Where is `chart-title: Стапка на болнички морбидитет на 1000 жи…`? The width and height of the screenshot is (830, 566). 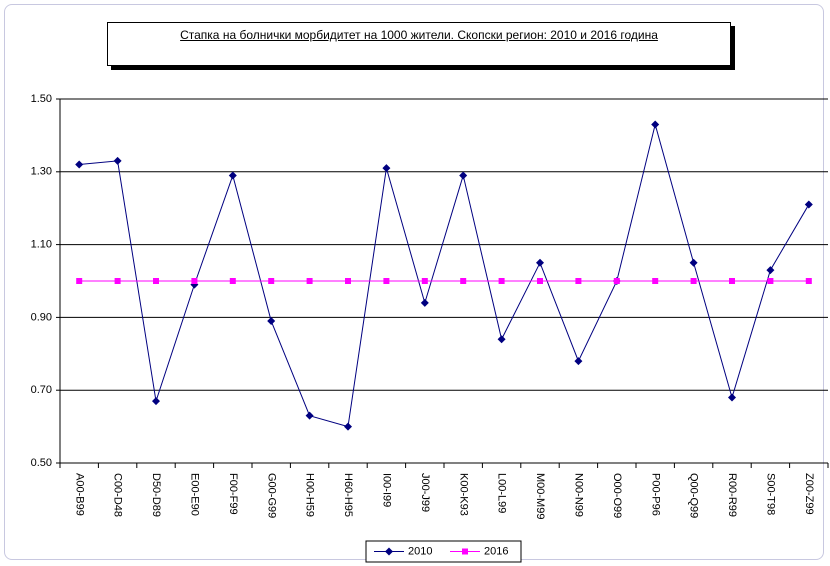 chart-title: Стапка на болнички морбидитет на 1000 жи… is located at coordinates (419, 44).